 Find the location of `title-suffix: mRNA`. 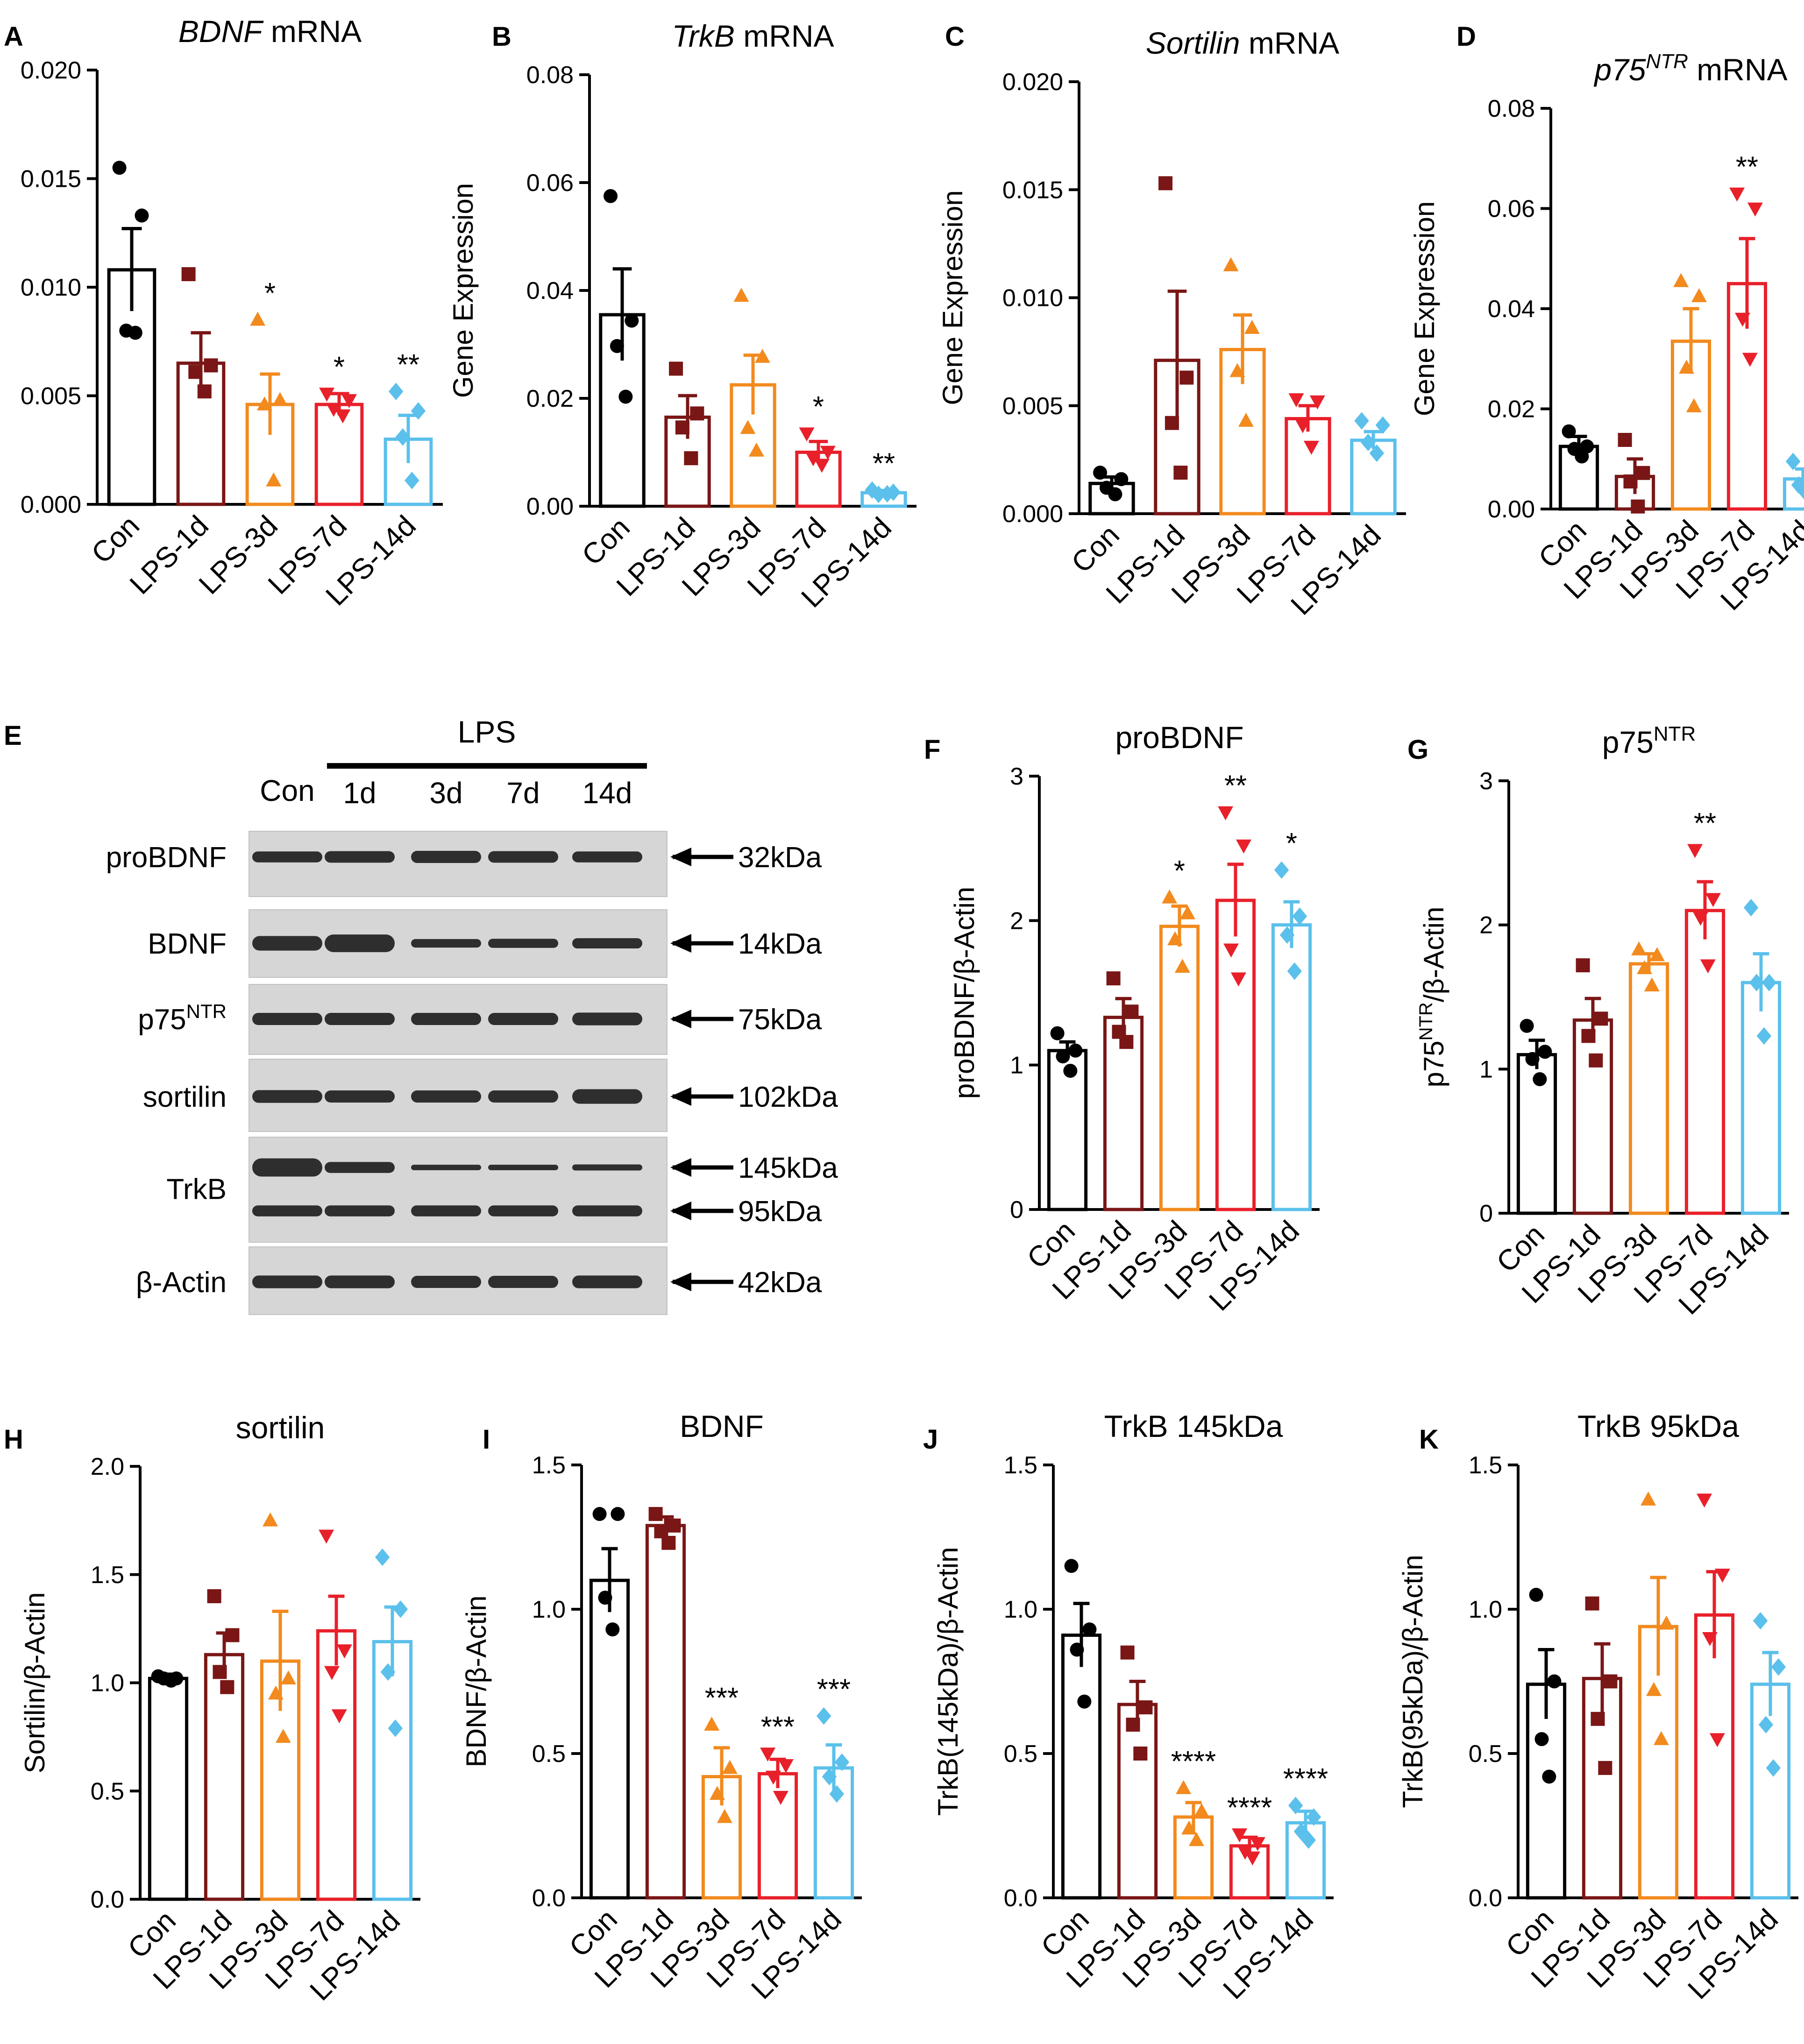

title-suffix: mRNA is located at coordinates (1738, 69).